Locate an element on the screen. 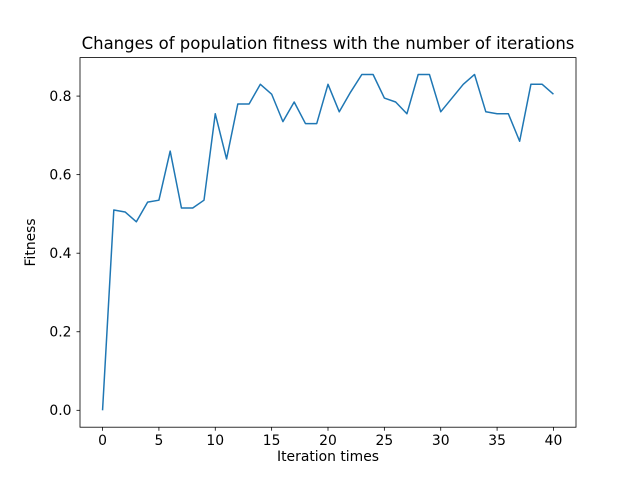 This screenshot has height=484, width=640. x-tick-label: 20 is located at coordinates (328, 441).